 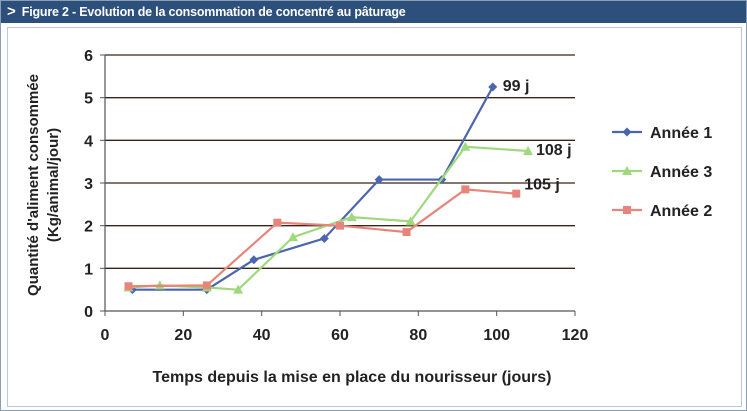 I want to click on x-tick-label: 0, so click(x=105, y=335).